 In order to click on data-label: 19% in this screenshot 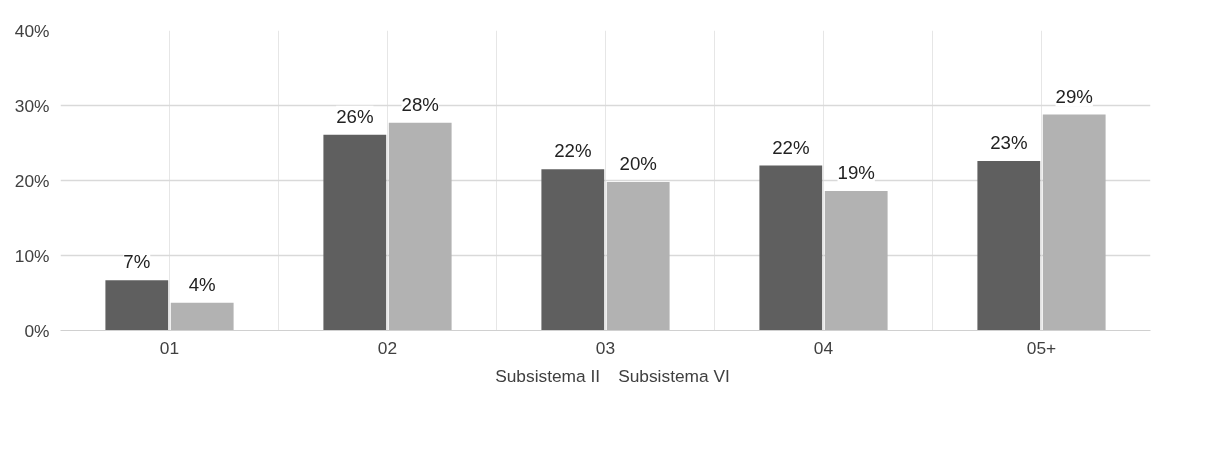, I will do `click(856, 172)`.